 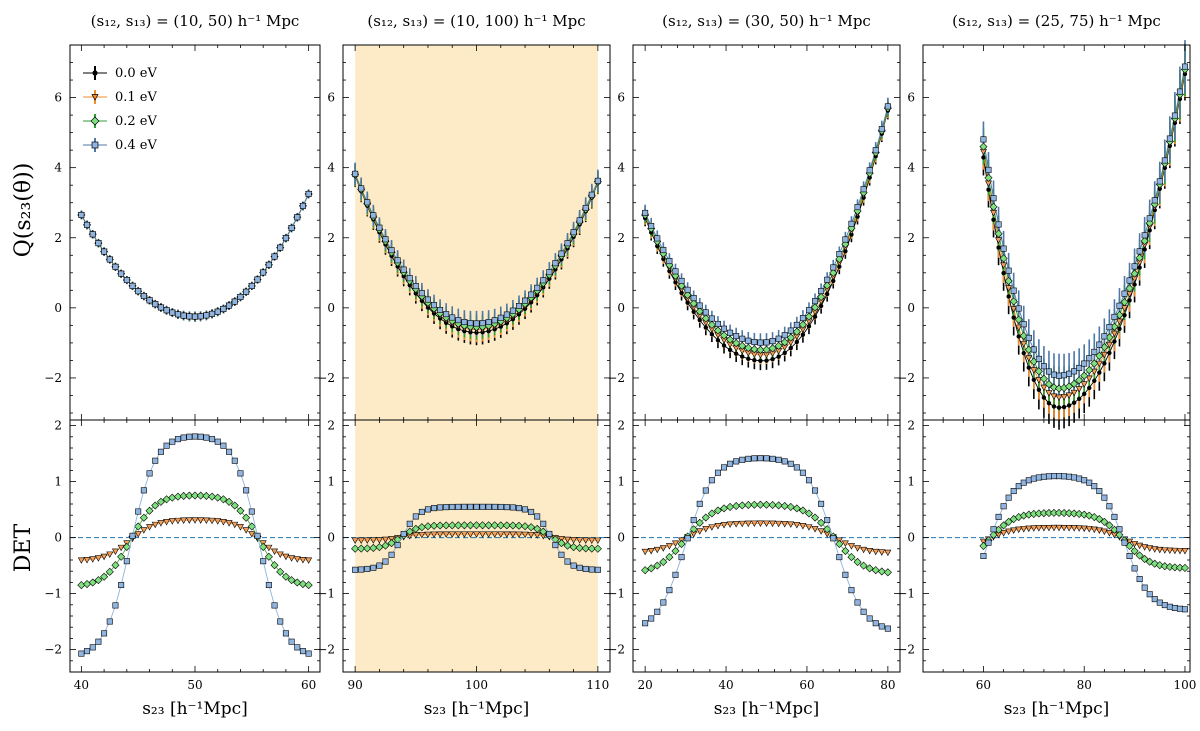 I want to click on legend: 0.0 eV 0.1 eV 0.2 eV 0.4 eV, so click(x=120, y=109).